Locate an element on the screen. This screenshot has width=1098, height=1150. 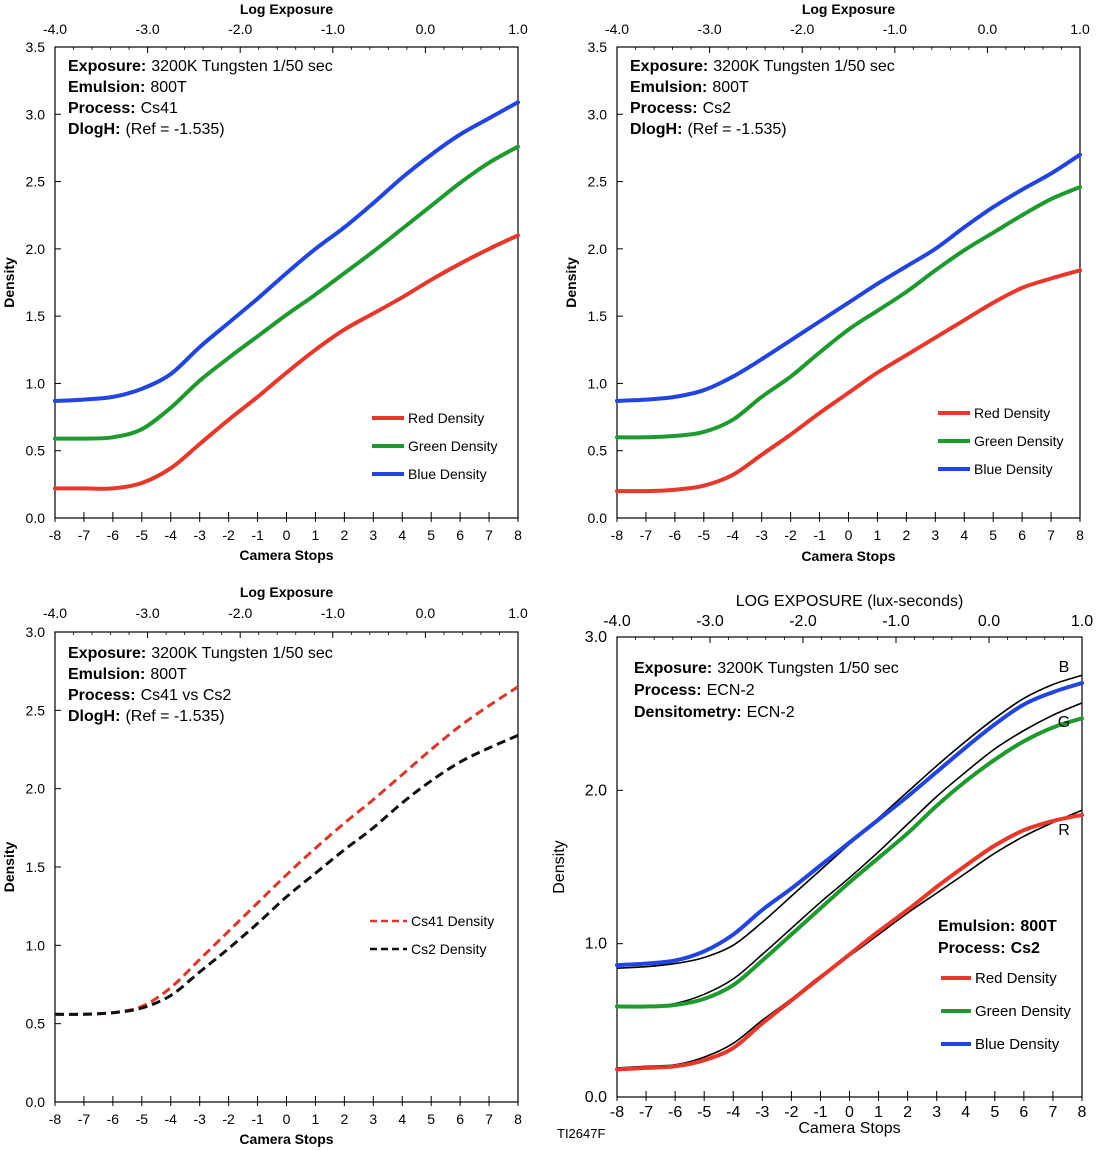
info-line: Densitometry: ECN-2 is located at coordinates (714, 712).